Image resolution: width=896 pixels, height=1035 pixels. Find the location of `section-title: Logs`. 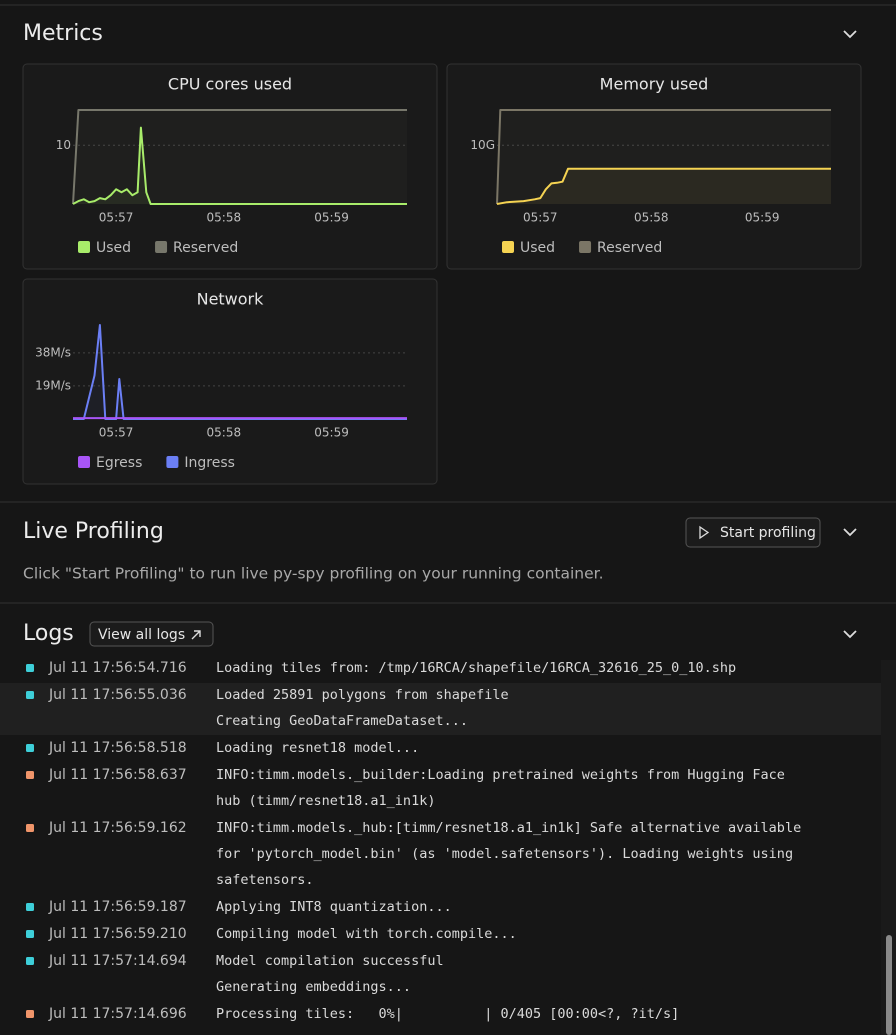

section-title: Logs is located at coordinates (48, 633).